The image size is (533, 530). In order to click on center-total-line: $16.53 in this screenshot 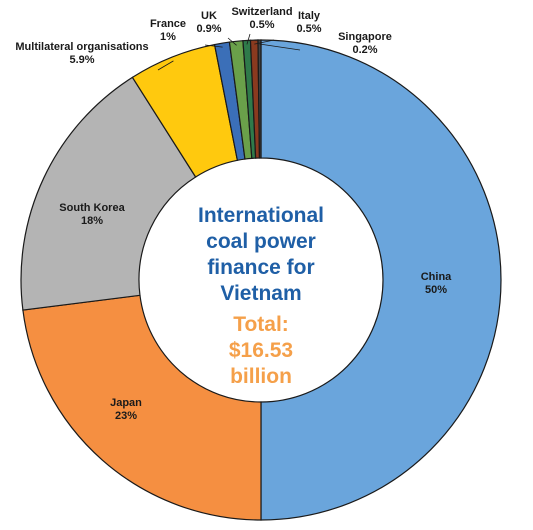, I will do `click(261, 350)`.